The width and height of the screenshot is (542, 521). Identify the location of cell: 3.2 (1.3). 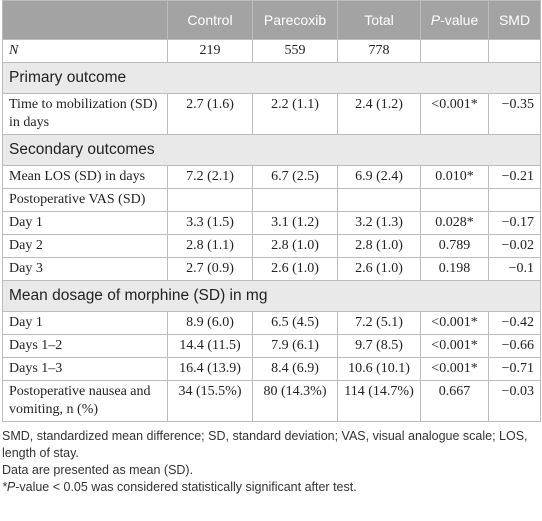
(379, 223).